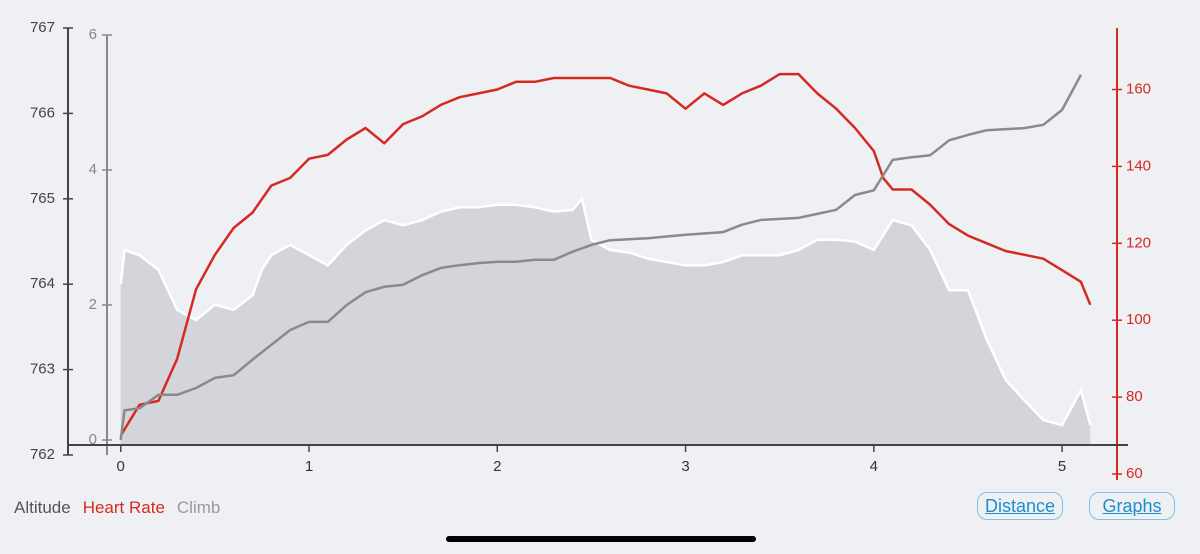  I want to click on x-tick-label: 0, so click(121, 466).